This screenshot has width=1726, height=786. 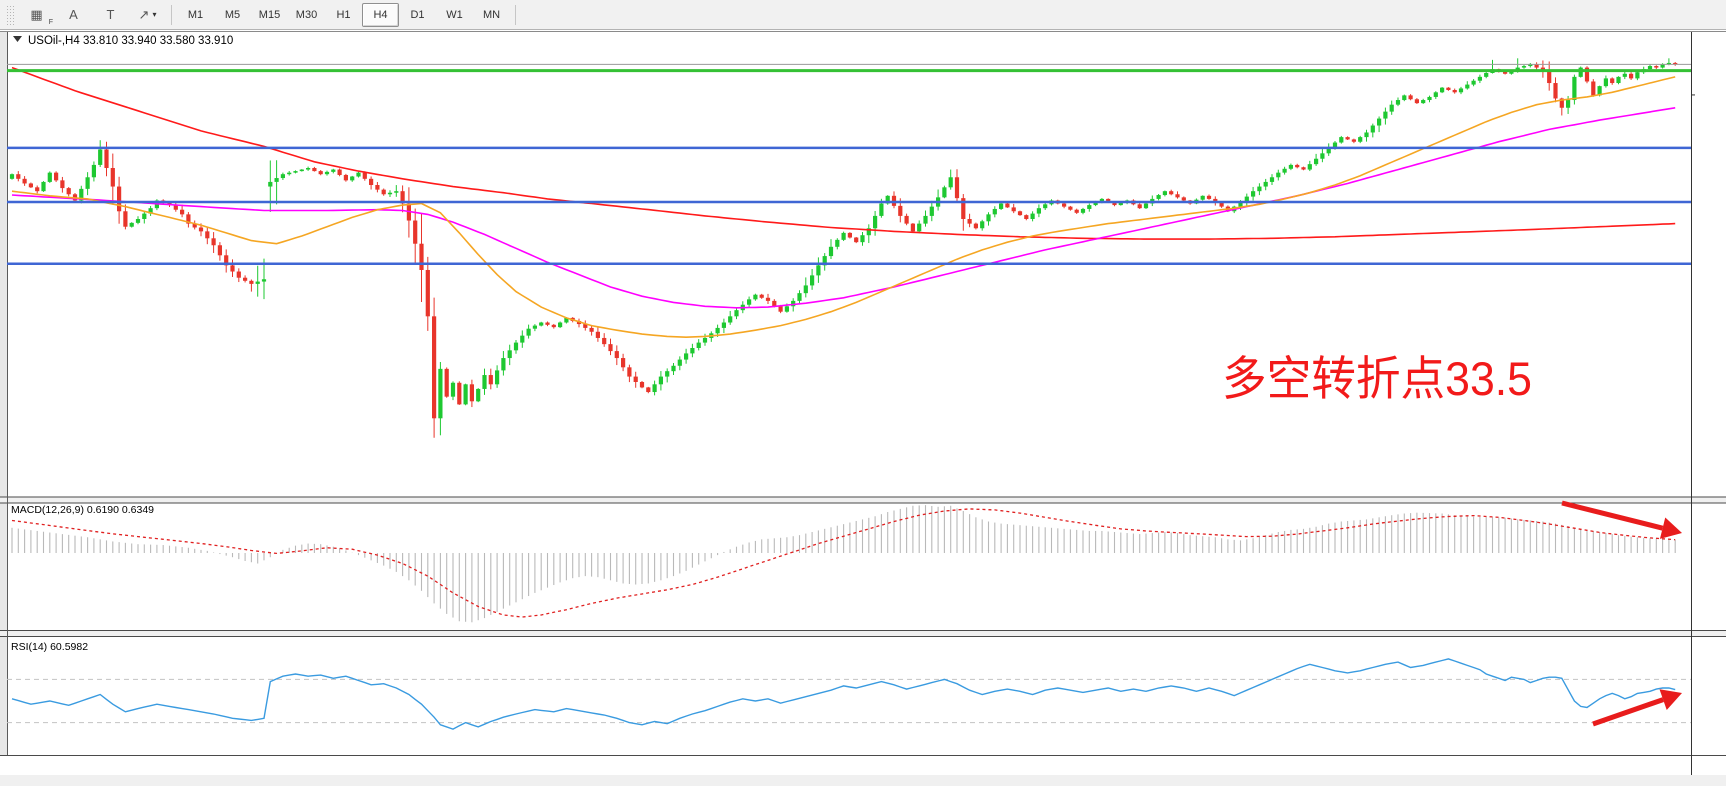 I want to click on timeframe-W1-button: W1, so click(x=454, y=14).